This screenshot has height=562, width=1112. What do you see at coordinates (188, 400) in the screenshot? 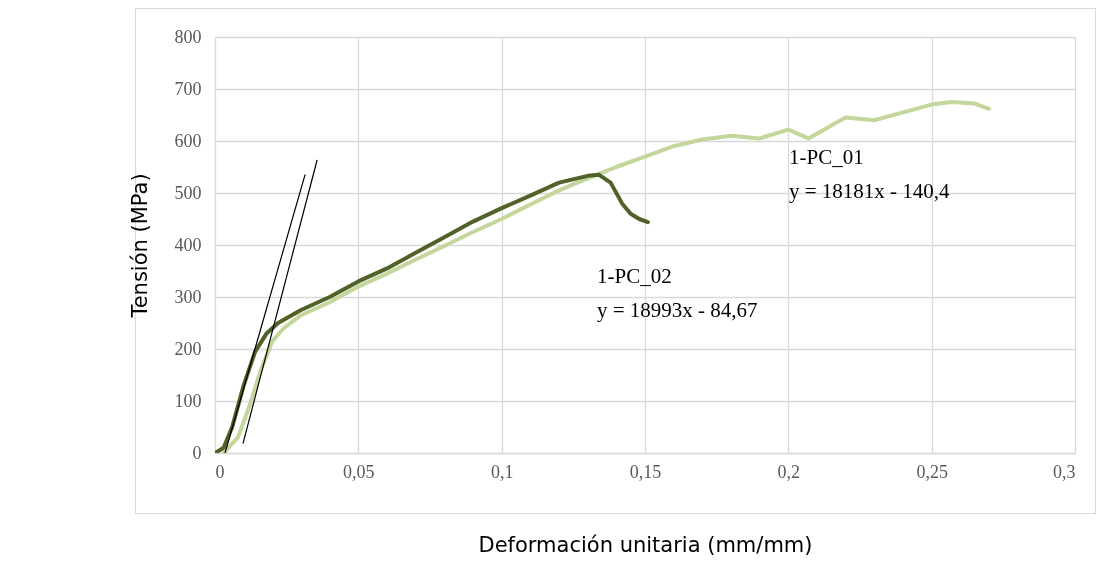
I see `y-tick-label: 100` at bounding box center [188, 400].